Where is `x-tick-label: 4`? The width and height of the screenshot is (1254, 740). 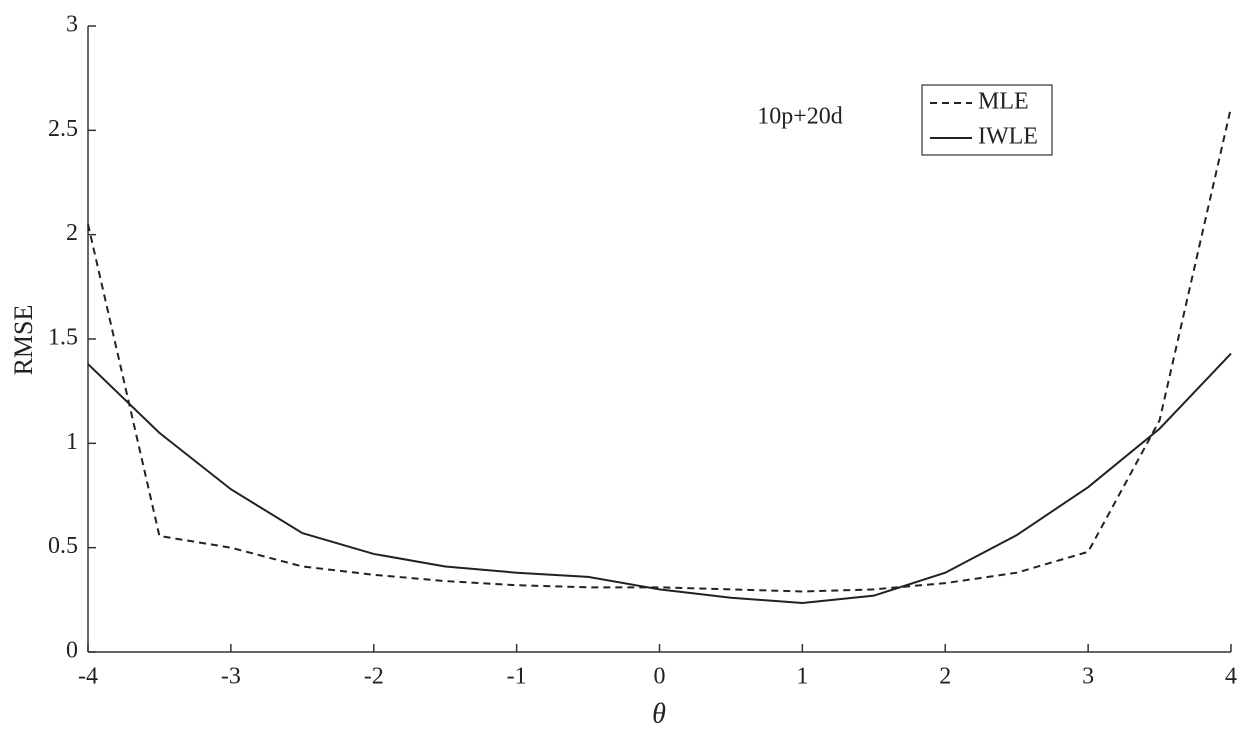
x-tick-label: 4 is located at coordinates (1231, 677).